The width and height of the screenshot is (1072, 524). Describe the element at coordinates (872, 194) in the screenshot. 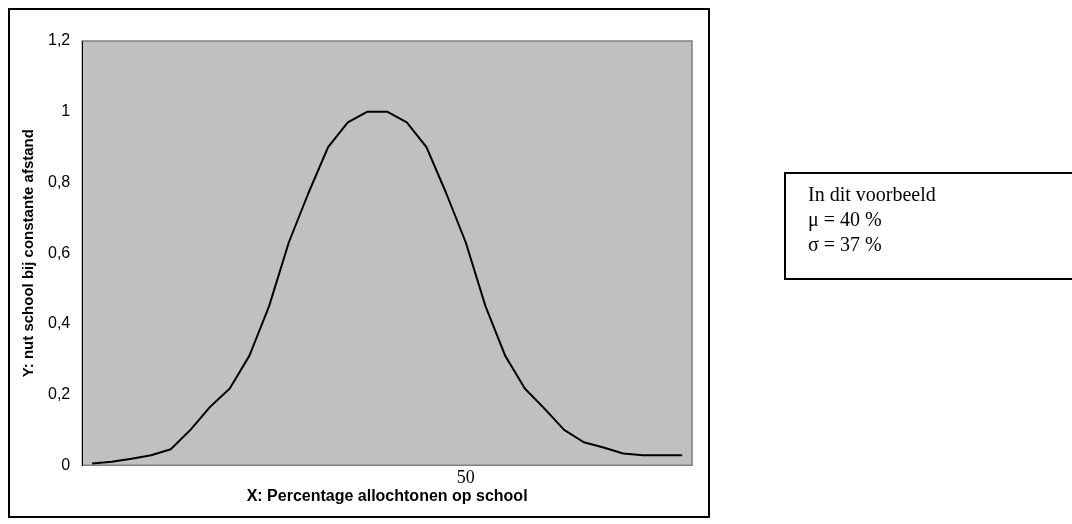

I see `text: In dit voorbeeld` at that location.